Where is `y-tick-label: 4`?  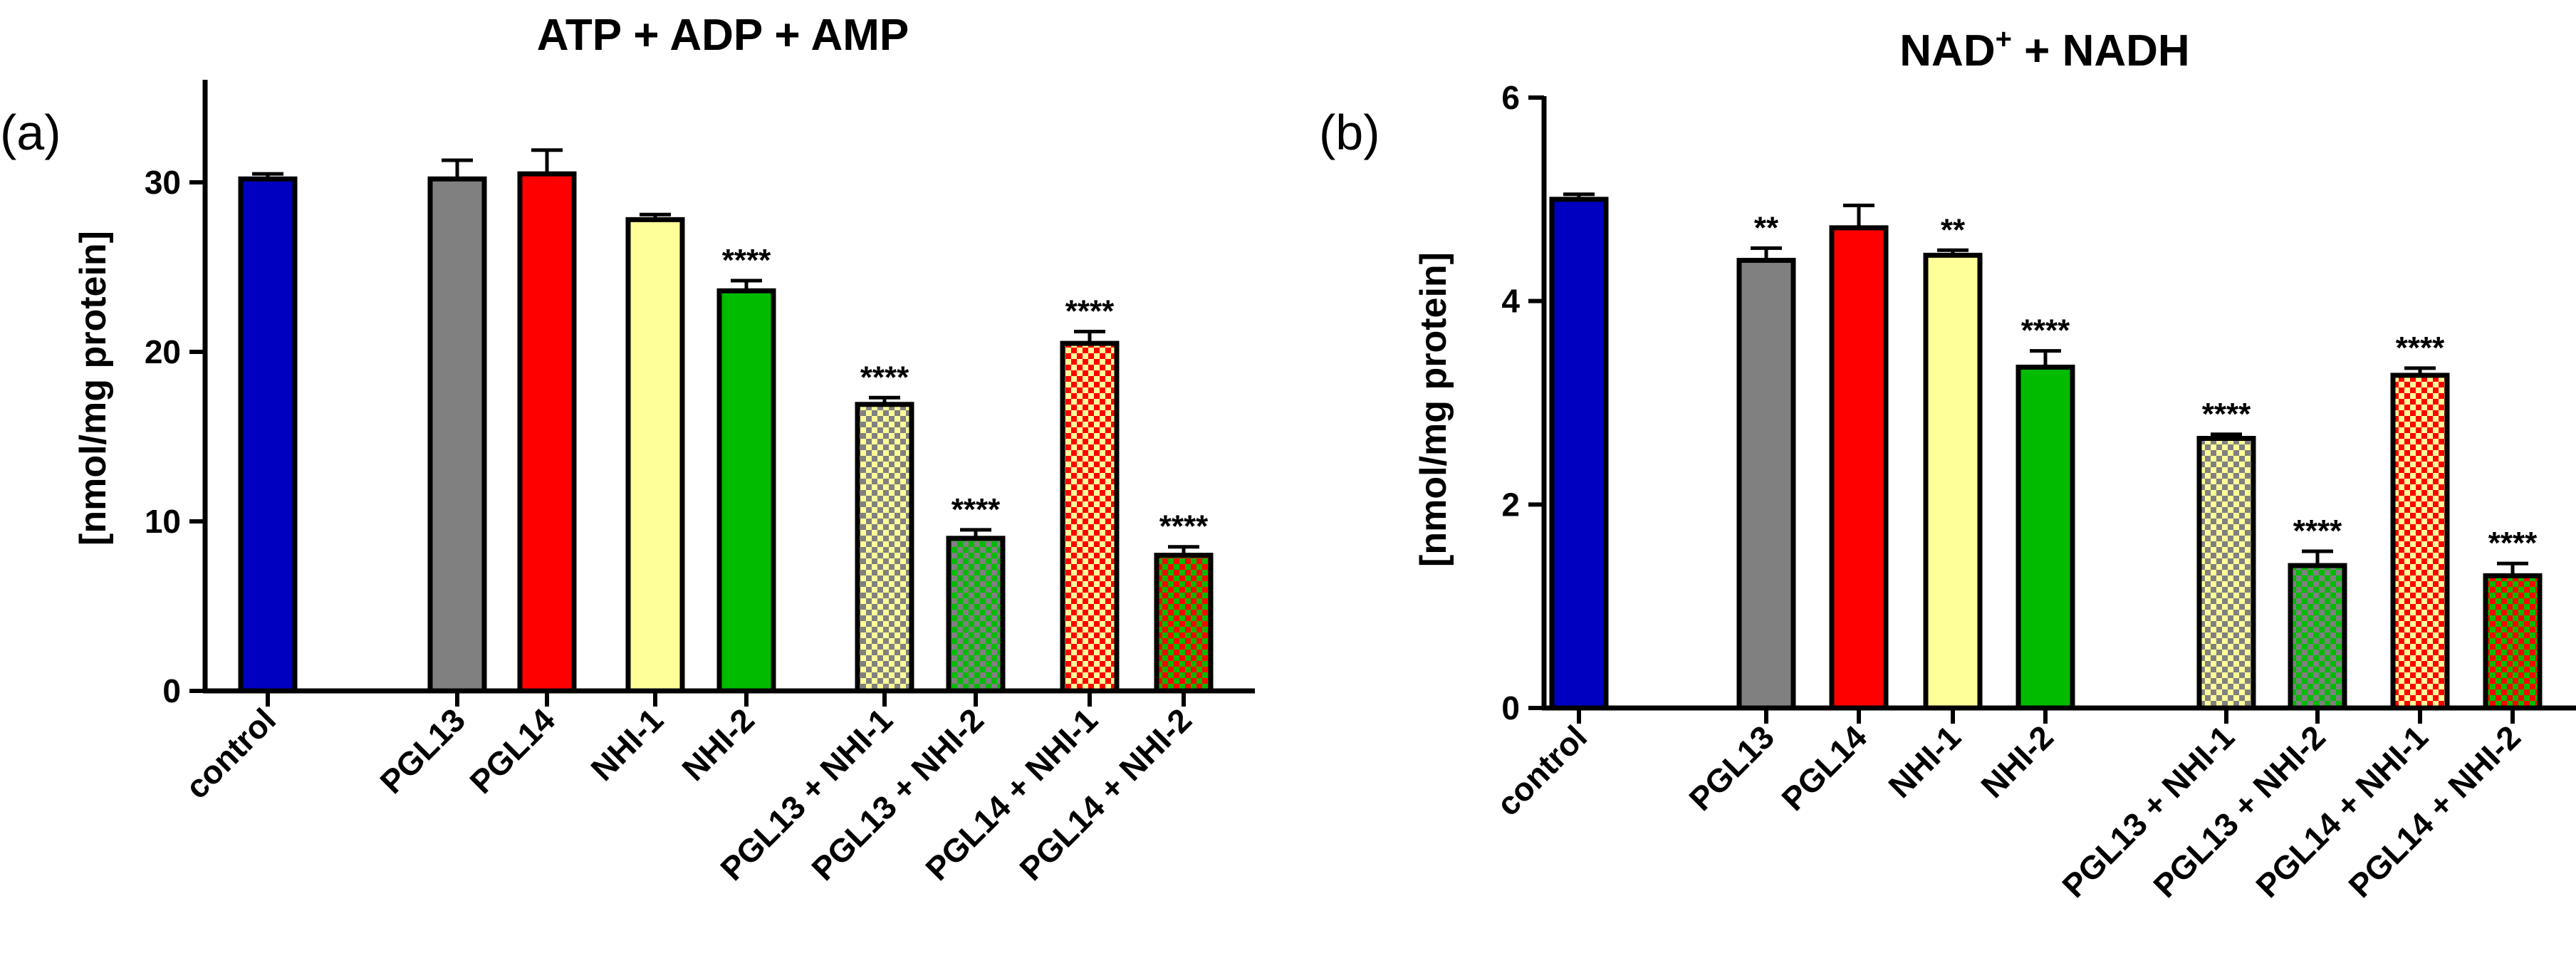
y-tick-label: 4 is located at coordinates (1510, 301).